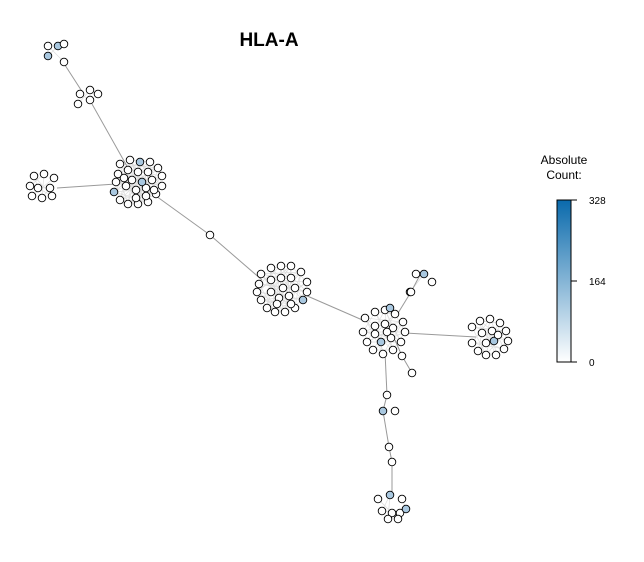 The image size is (644, 562). Describe the element at coordinates (597, 201) in the screenshot. I see `legend-max-label: 328` at that location.